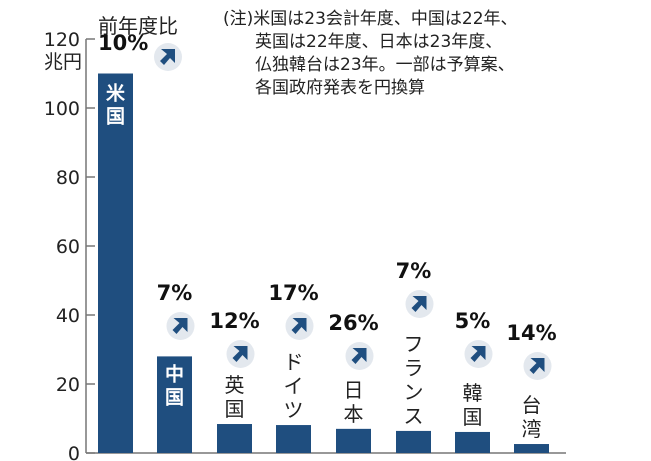 The height and width of the screenshot is (461, 651). I want to click on category-label: 英, so click(235, 385).